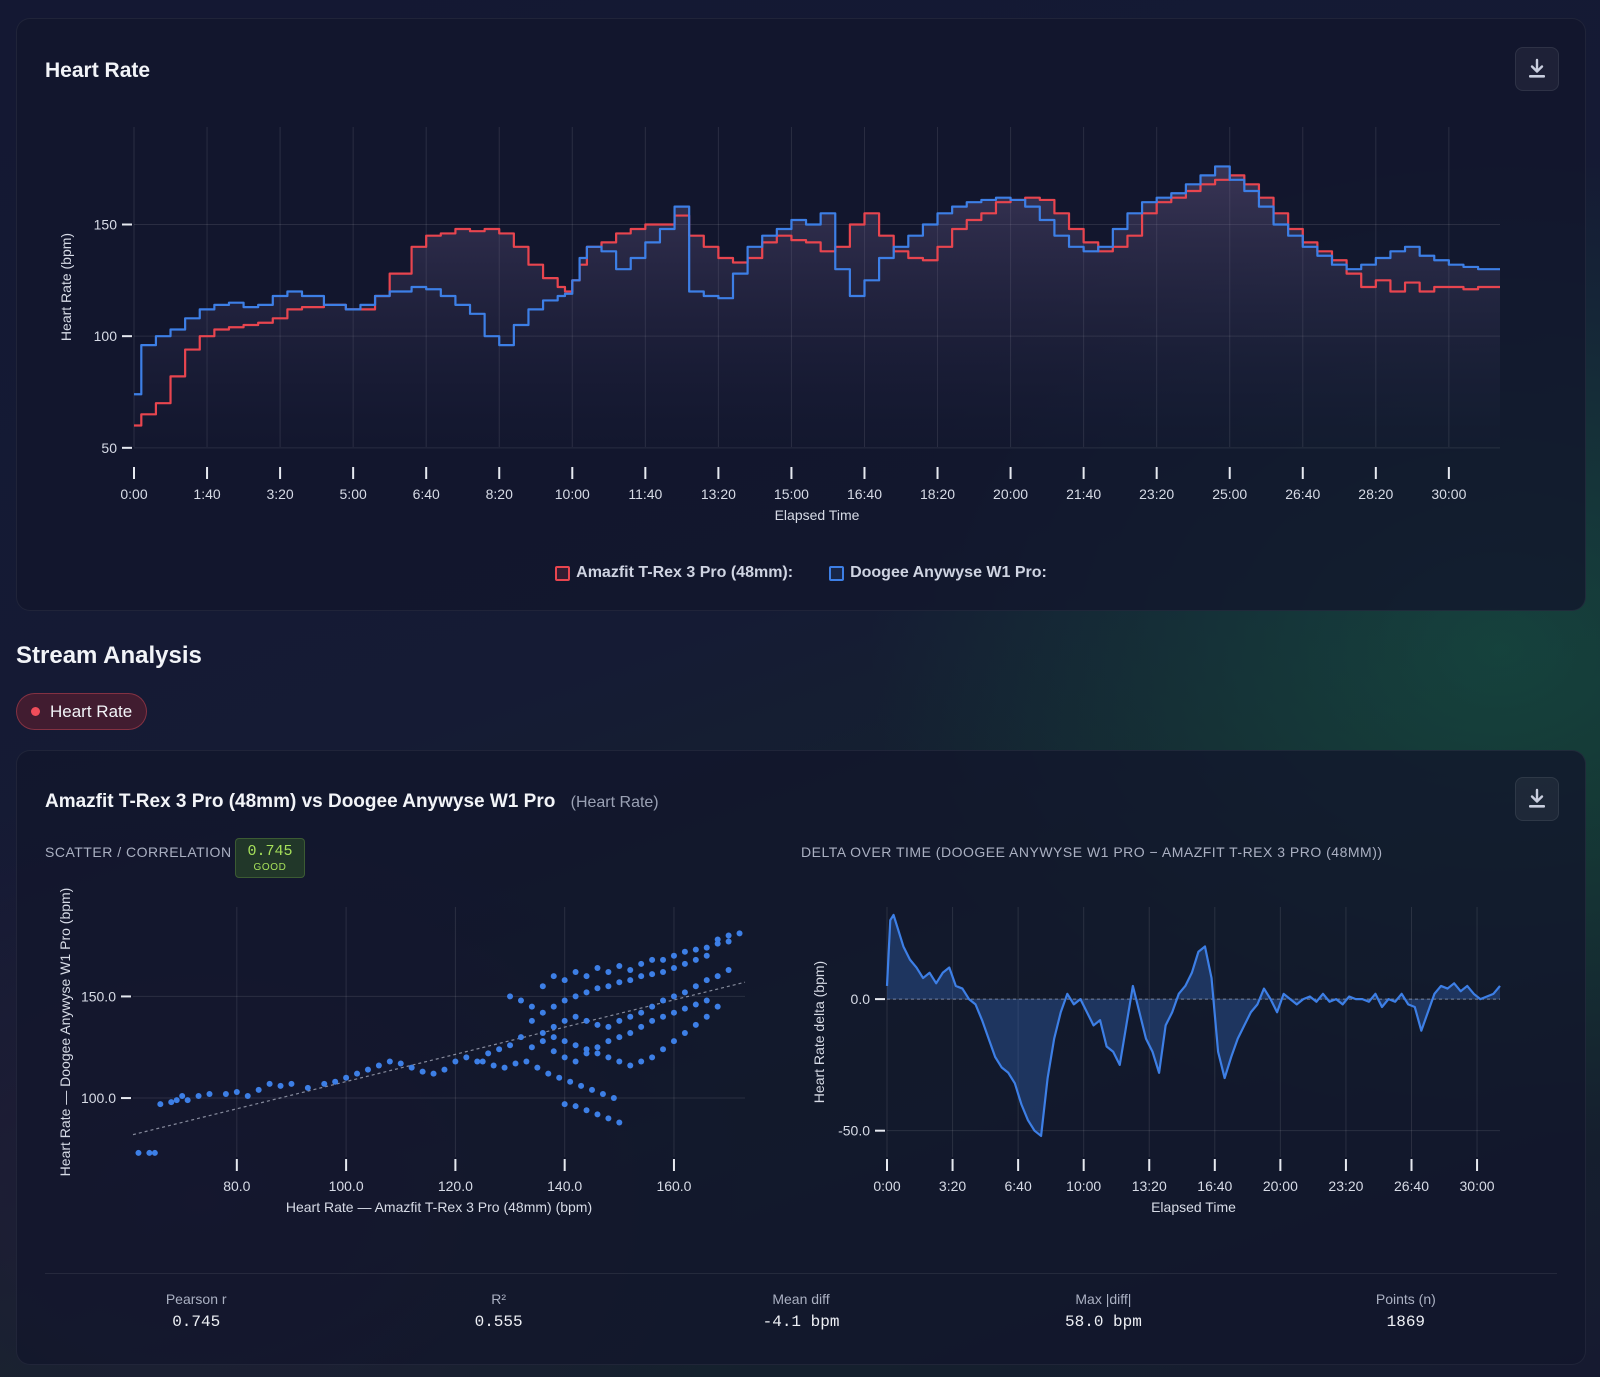 Image resolution: width=1600 pixels, height=1377 pixels. Describe the element at coordinates (1103, 1299) in the screenshot. I see `stat-label: Max |diff|` at that location.